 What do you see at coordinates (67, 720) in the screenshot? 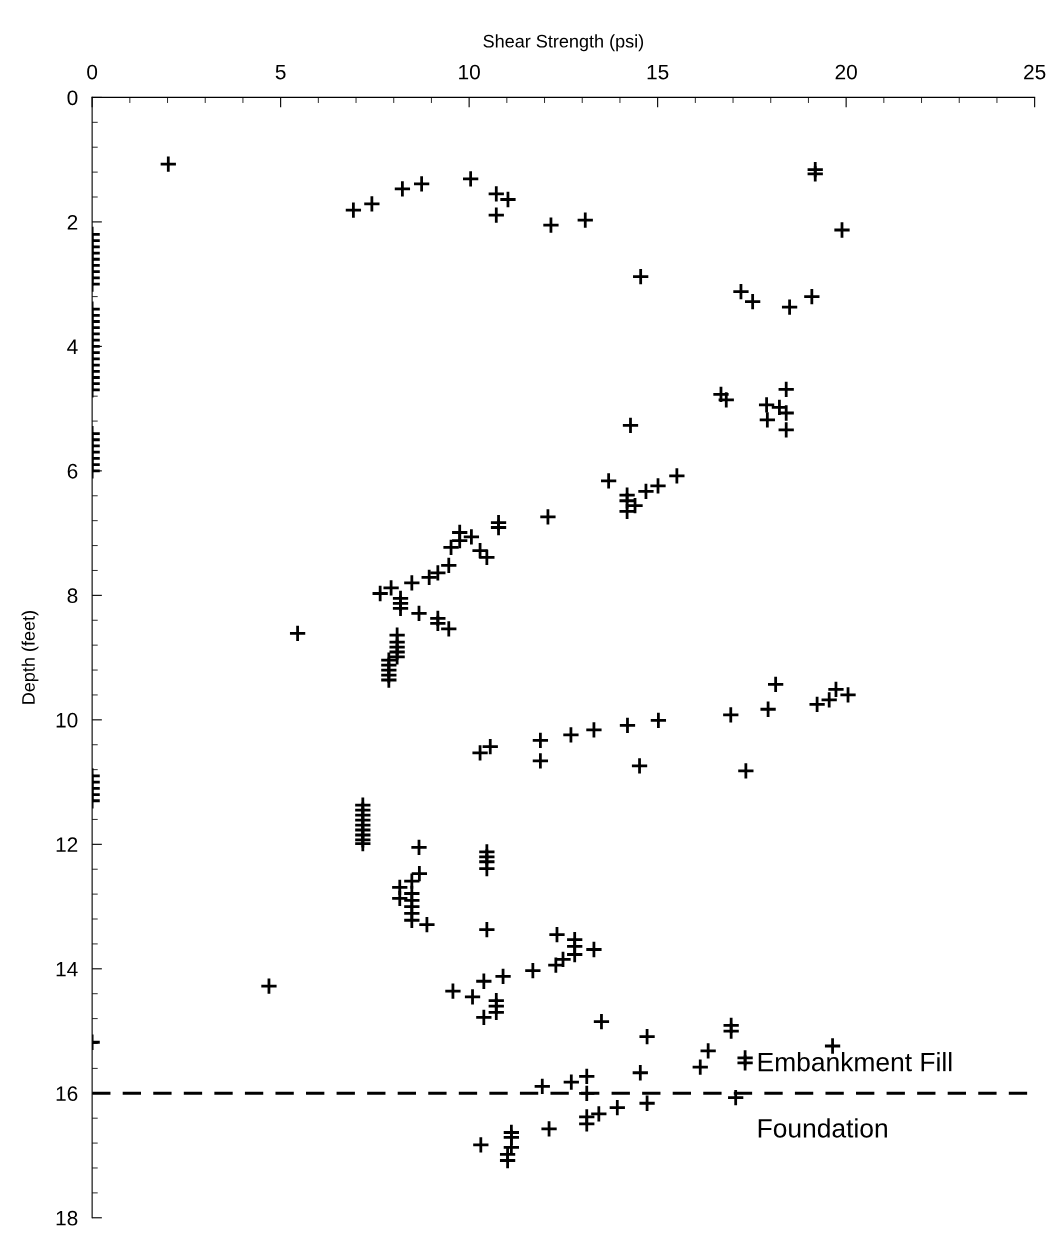
I see `y-tick-label: 10` at bounding box center [67, 720].